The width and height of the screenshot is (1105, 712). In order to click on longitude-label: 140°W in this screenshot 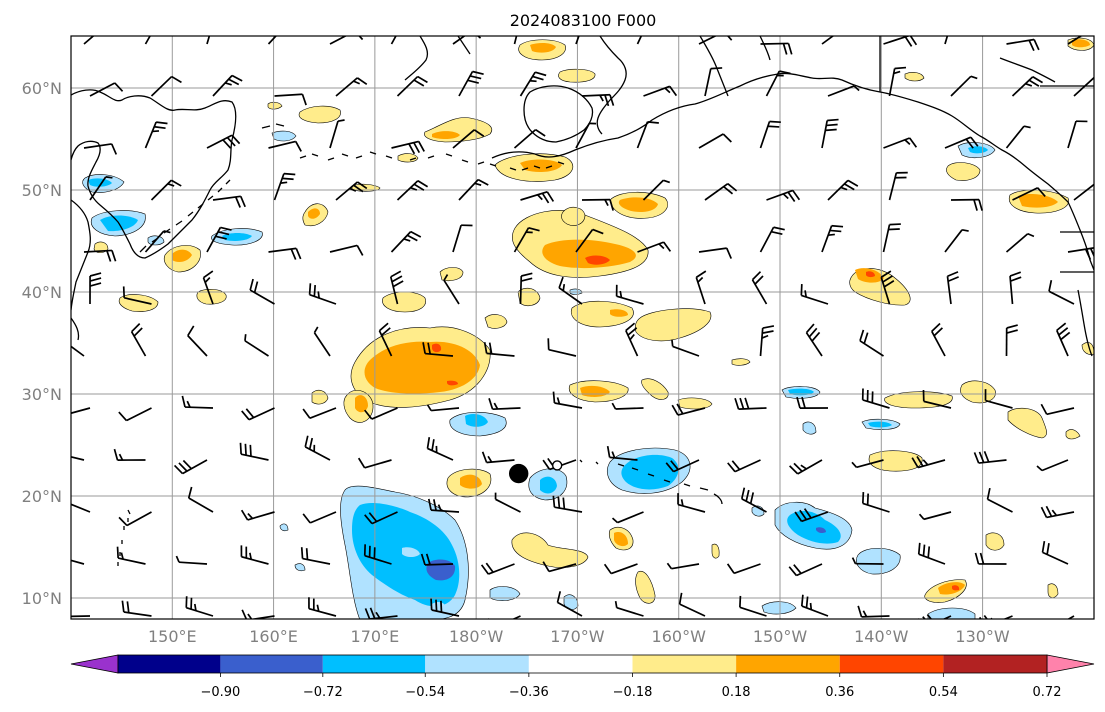, I will do `click(881, 636)`.